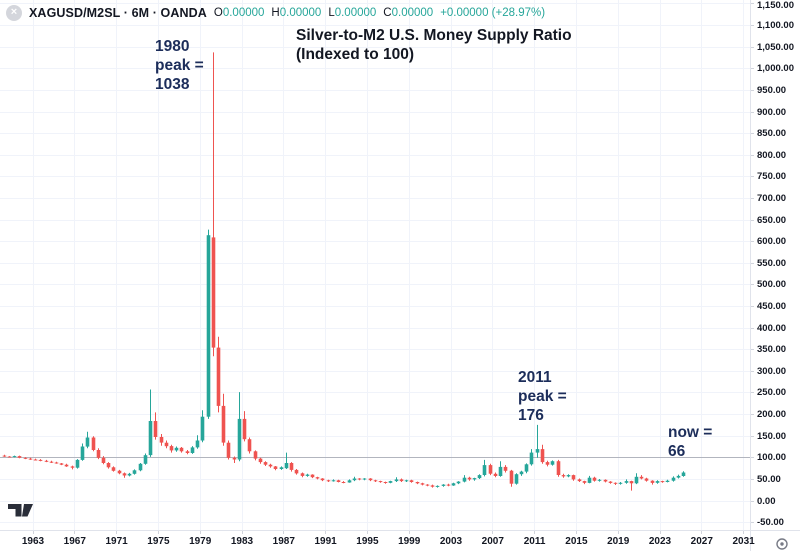  Describe the element at coordinates (14, 13) in the screenshot. I see `hide-symbol-icon: ×` at that location.